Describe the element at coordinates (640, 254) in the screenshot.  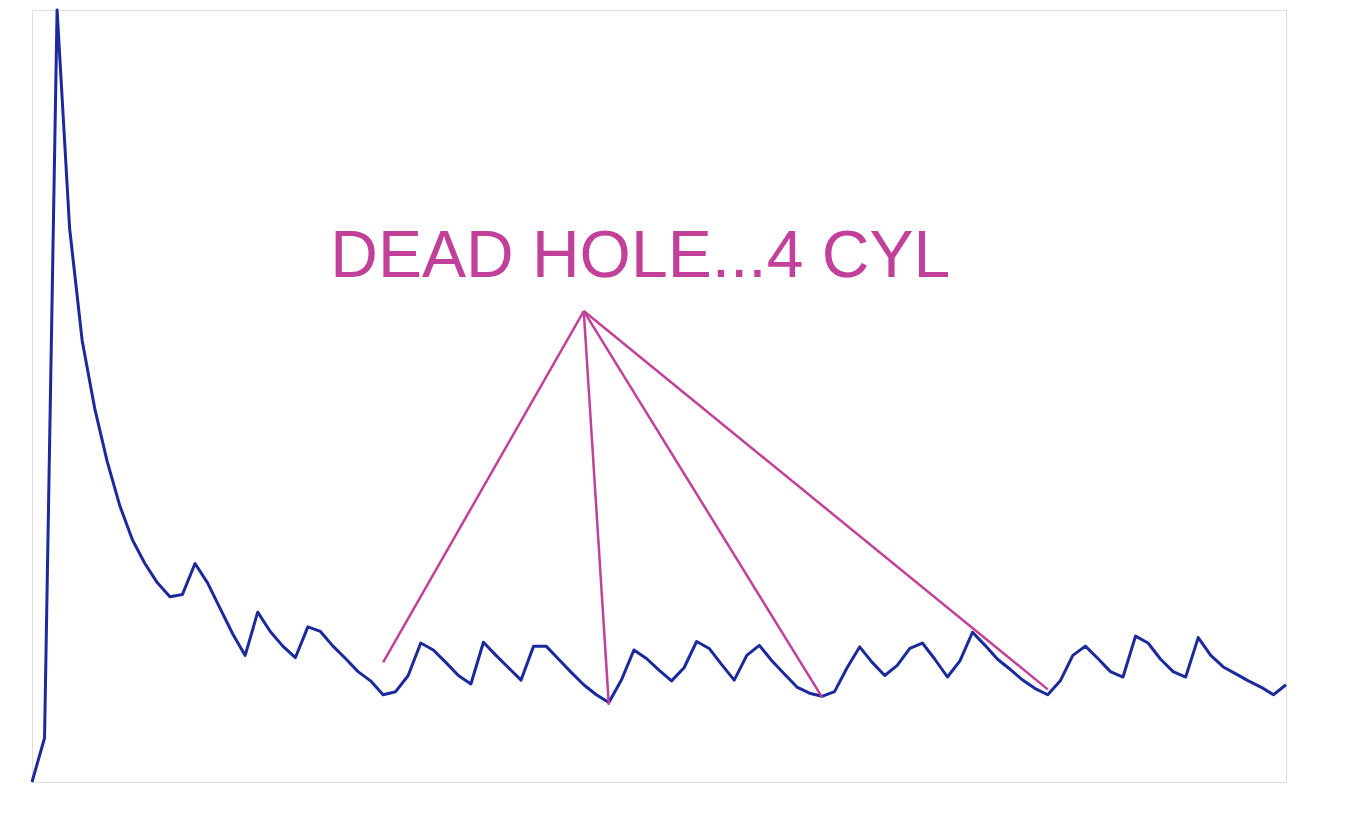
I see `annotation: DEAD HOLE...4 CYL` at that location.